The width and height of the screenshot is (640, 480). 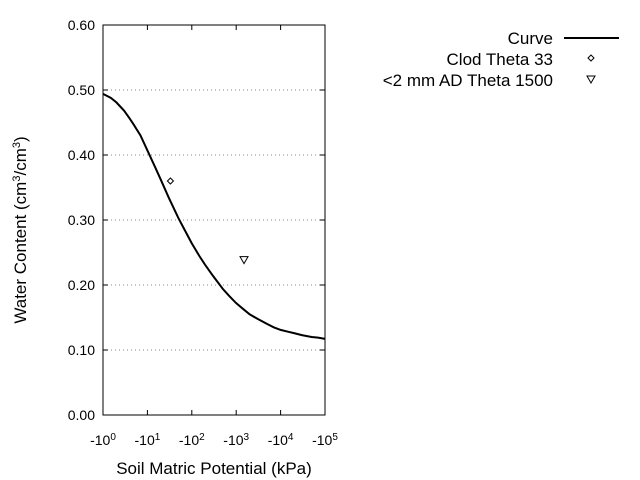 What do you see at coordinates (81, 90) in the screenshot?
I see `y-tick-label: 0.50` at bounding box center [81, 90].